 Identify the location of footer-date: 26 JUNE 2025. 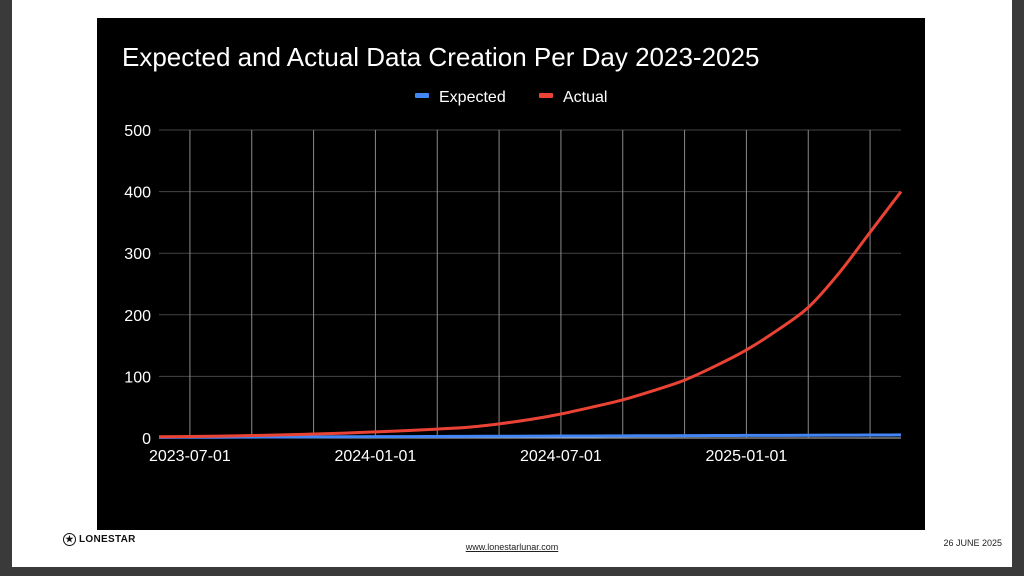
(972, 543).